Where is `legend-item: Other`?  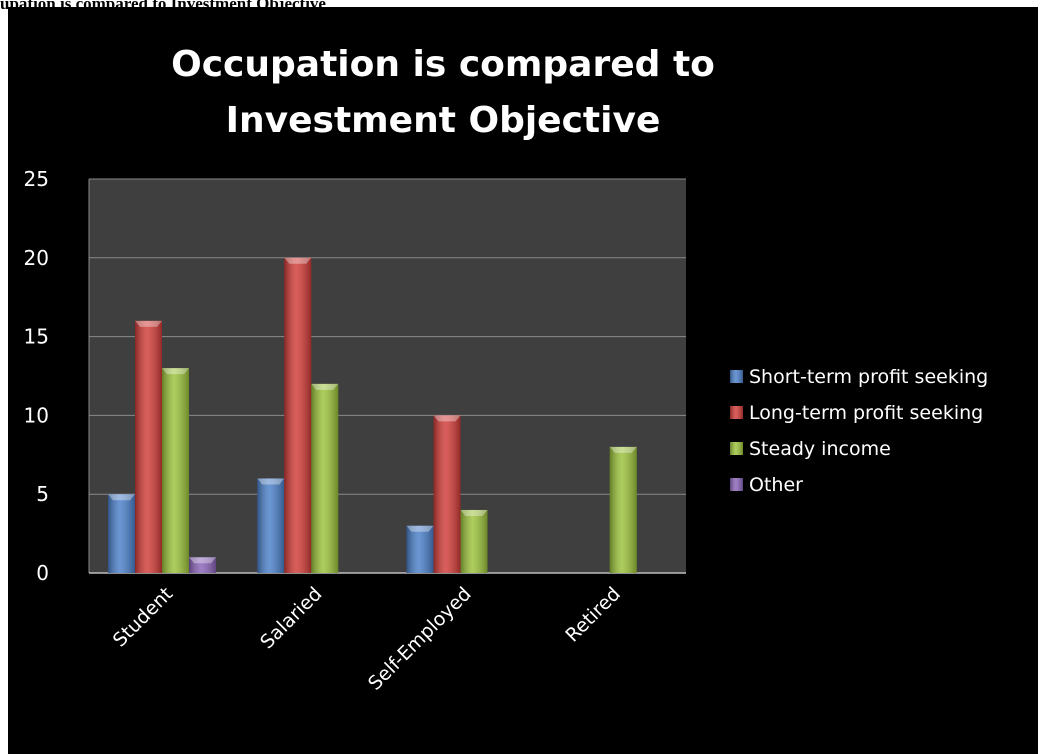 legend-item: Other is located at coordinates (766, 485).